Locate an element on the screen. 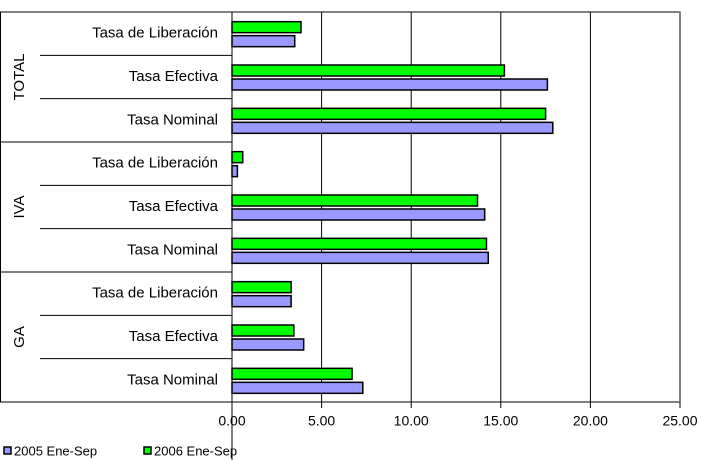  x-tick-label: 10.00 is located at coordinates (411, 421).